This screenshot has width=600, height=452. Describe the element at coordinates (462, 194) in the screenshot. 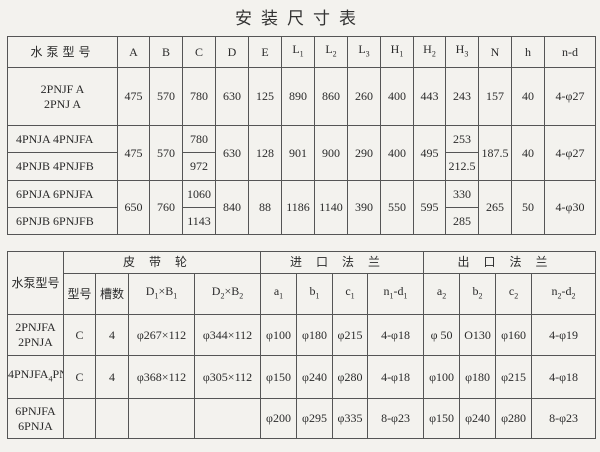

I see `cell-h3: 330` at that location.